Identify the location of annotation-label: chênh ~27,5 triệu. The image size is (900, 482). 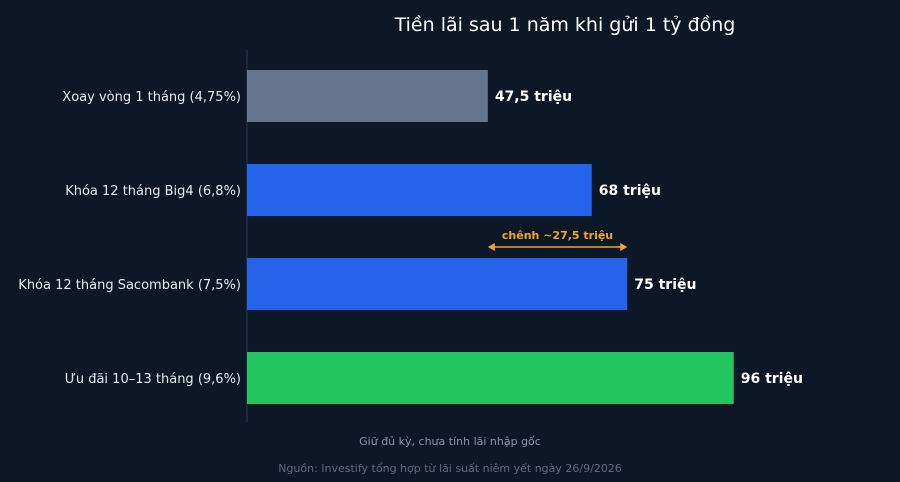
(557, 235).